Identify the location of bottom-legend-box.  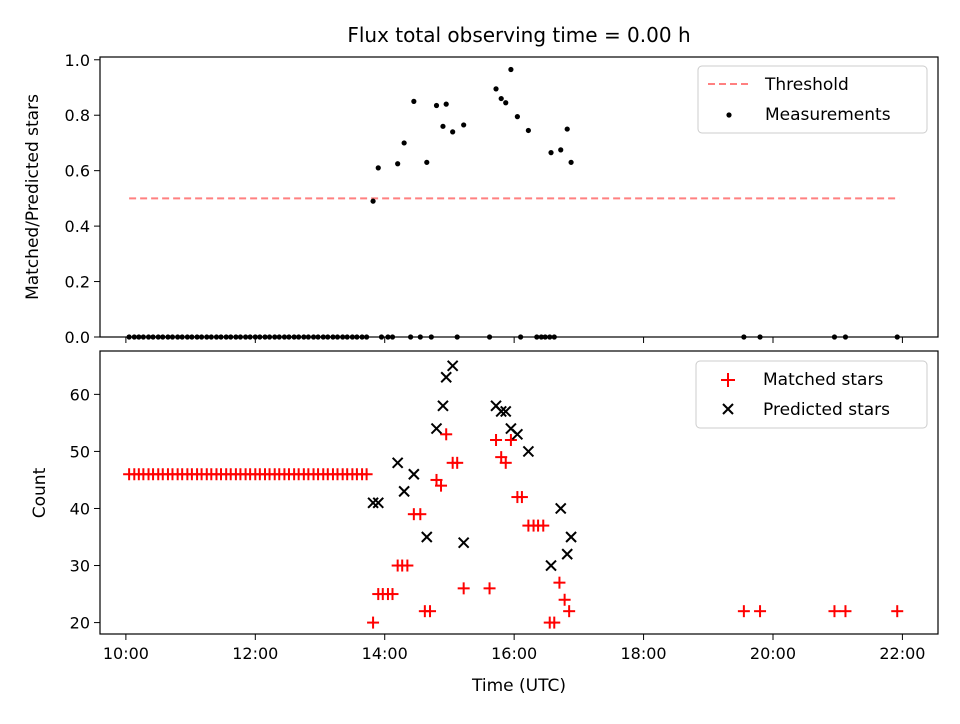
(811, 394).